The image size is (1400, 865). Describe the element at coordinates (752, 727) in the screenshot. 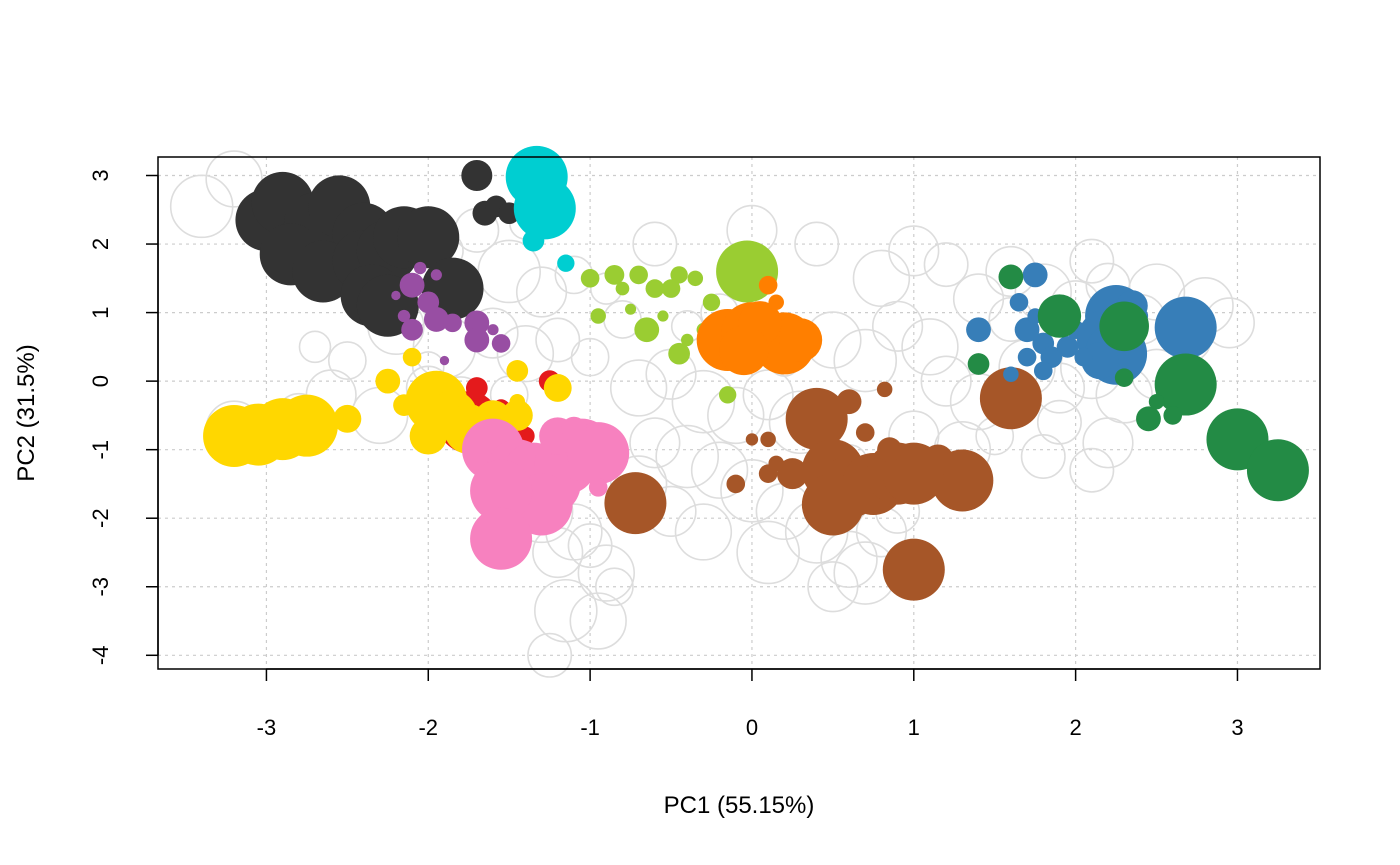

I see `x-tick-label: 0` at that location.